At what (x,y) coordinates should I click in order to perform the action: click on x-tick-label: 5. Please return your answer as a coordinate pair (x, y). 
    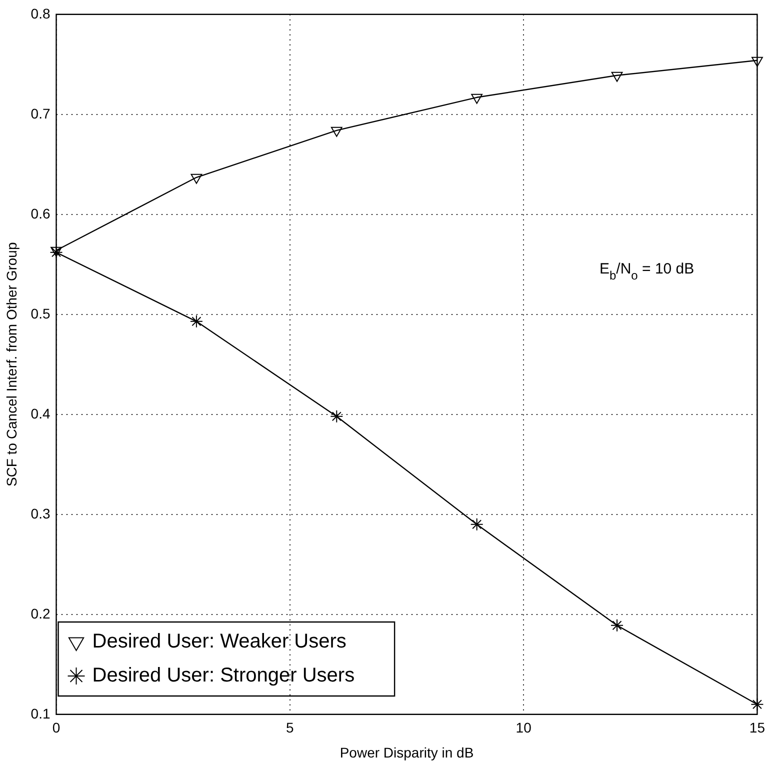
    Looking at the image, I should click on (290, 728).